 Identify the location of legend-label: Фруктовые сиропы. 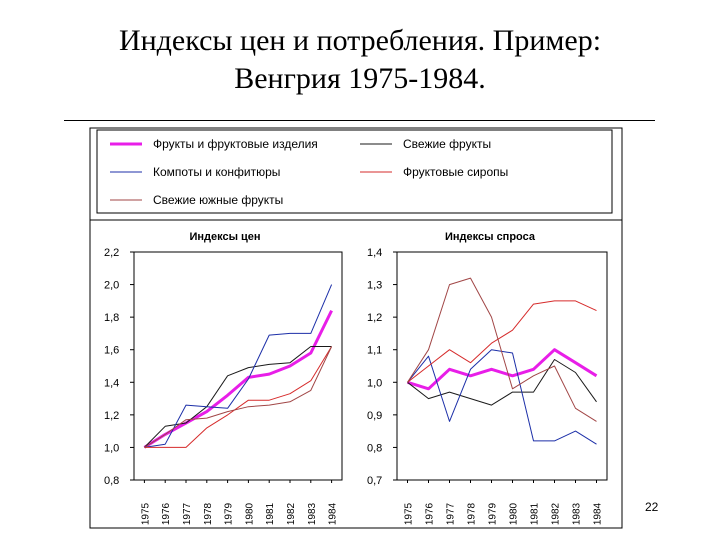
(455, 172).